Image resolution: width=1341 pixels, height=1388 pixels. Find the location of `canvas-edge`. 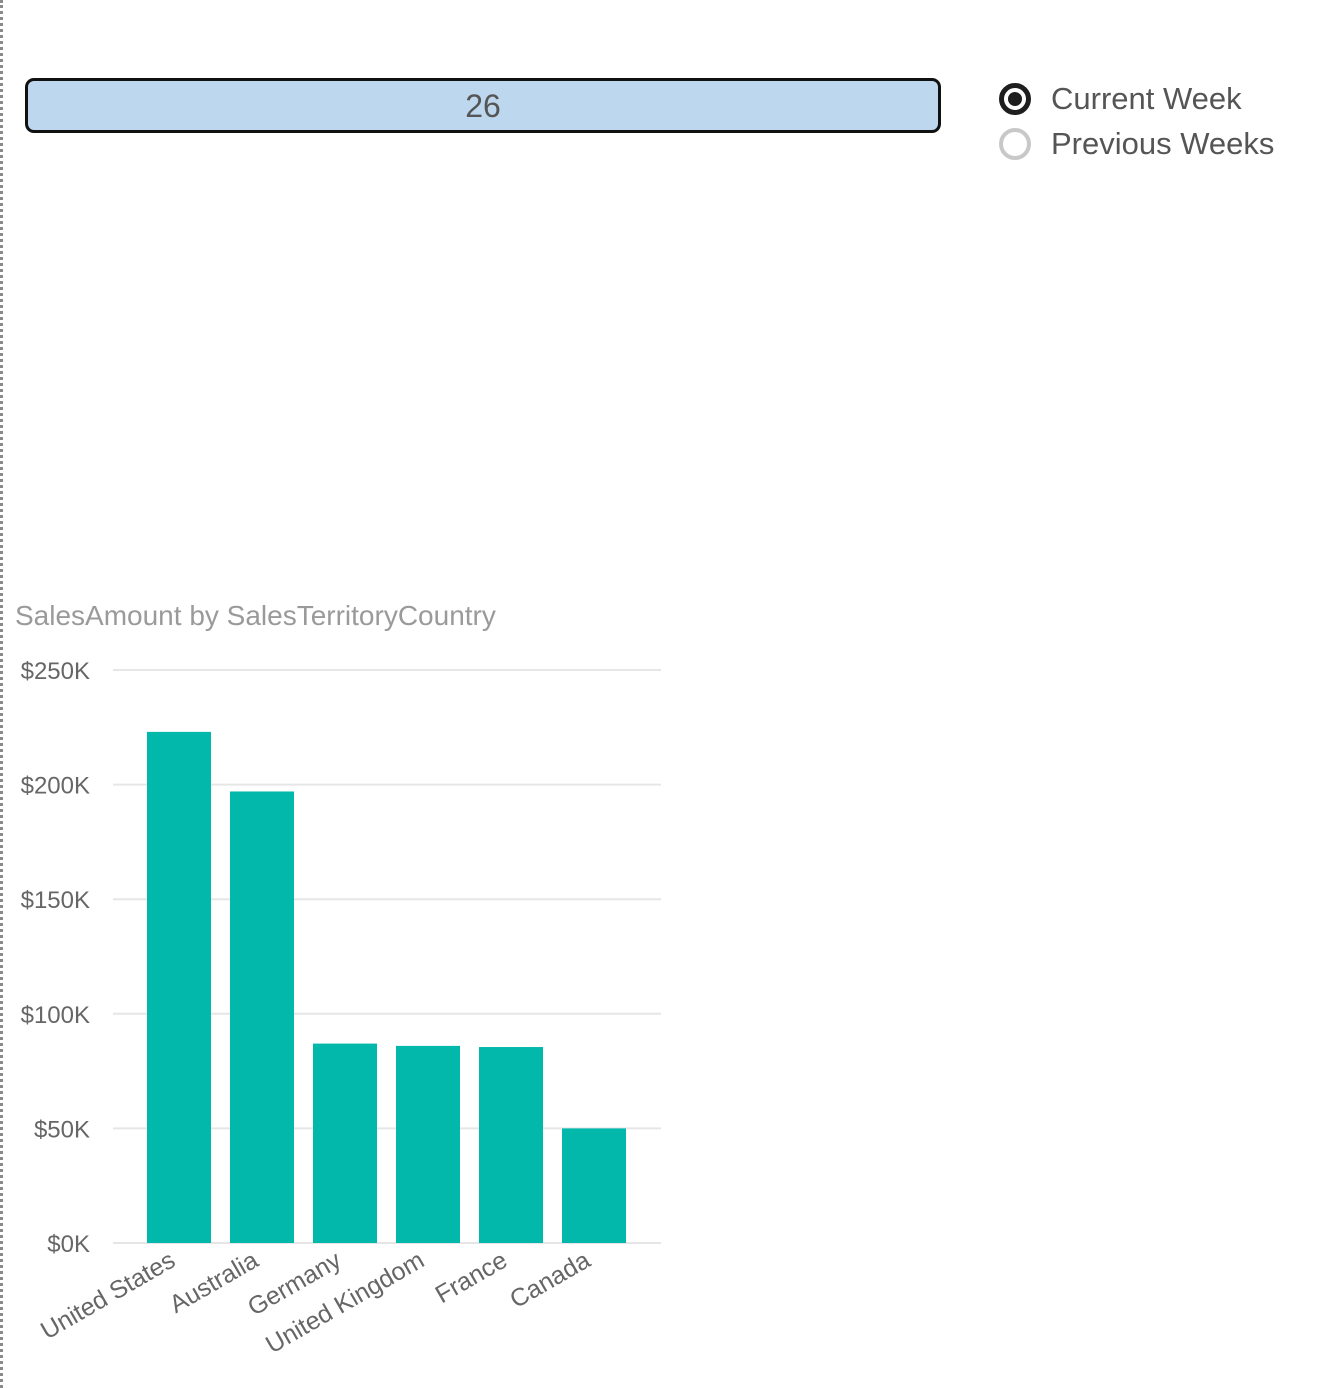

canvas-edge is located at coordinates (1, 694).